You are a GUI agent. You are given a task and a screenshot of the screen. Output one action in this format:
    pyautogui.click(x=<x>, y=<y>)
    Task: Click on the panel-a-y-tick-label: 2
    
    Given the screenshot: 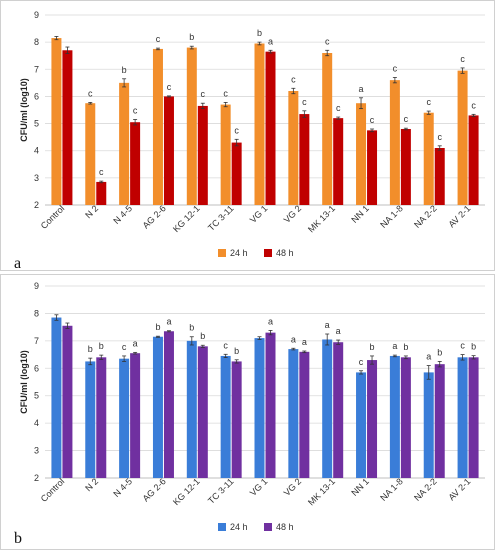 What is the action you would take?
    pyautogui.click(x=36, y=205)
    